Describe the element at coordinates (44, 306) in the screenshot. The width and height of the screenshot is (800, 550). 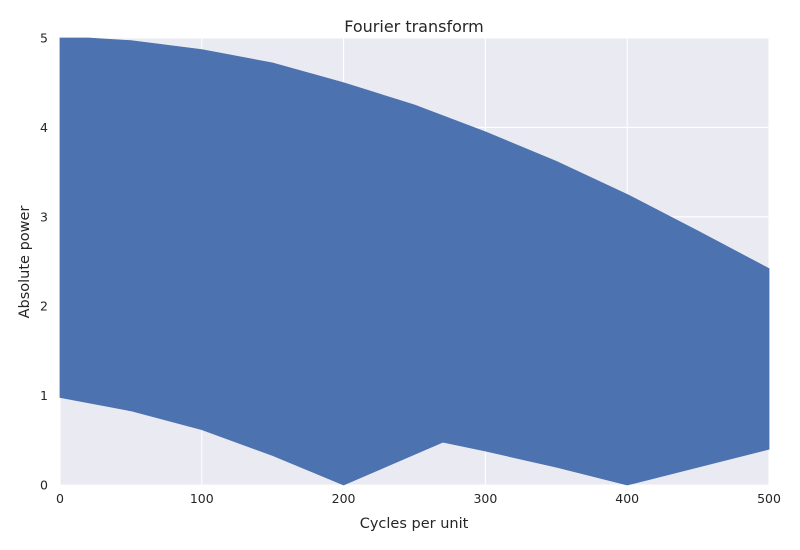
I see `y-tick-label: 2` at that location.